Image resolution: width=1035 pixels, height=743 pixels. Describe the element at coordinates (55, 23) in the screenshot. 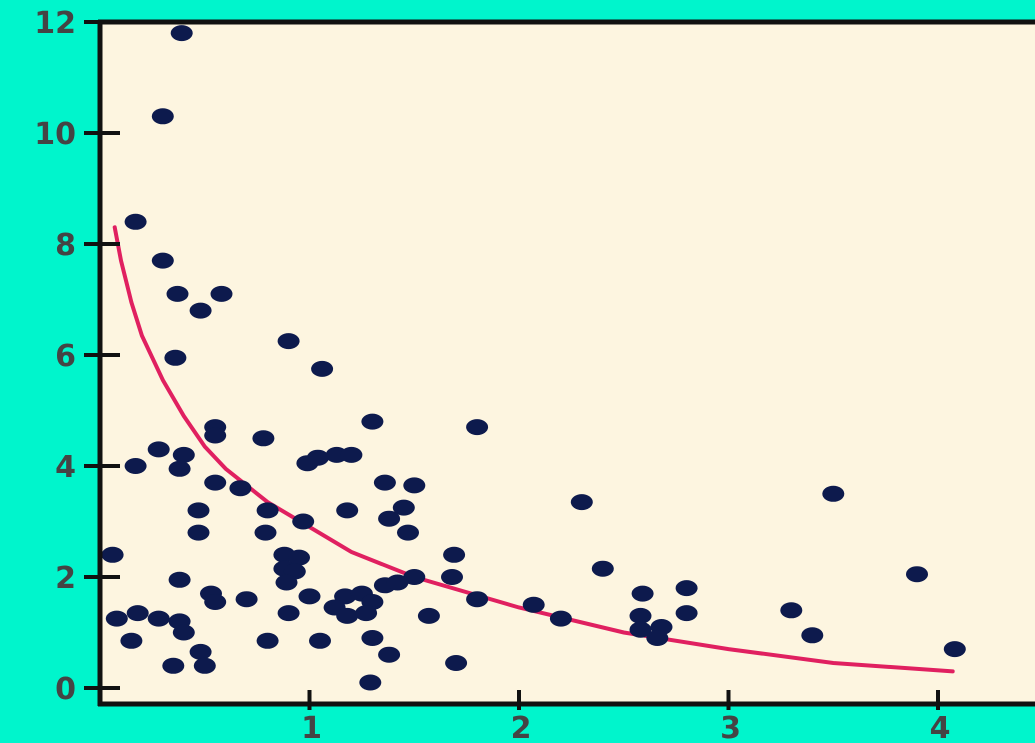

I see `y-tick-label-12: 12` at that location.